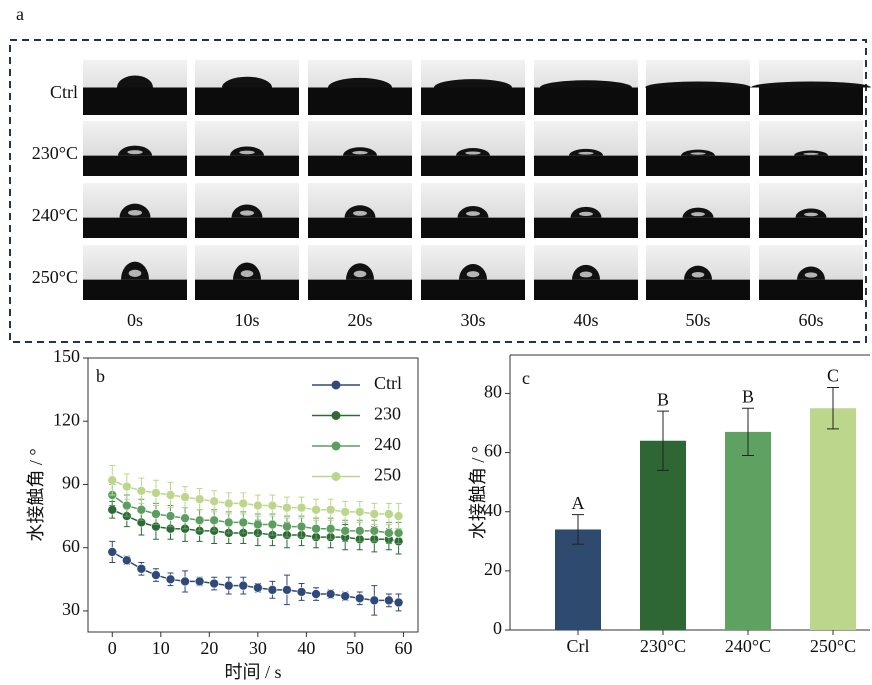  I want to click on y-tick-label: 30, so click(71, 609).